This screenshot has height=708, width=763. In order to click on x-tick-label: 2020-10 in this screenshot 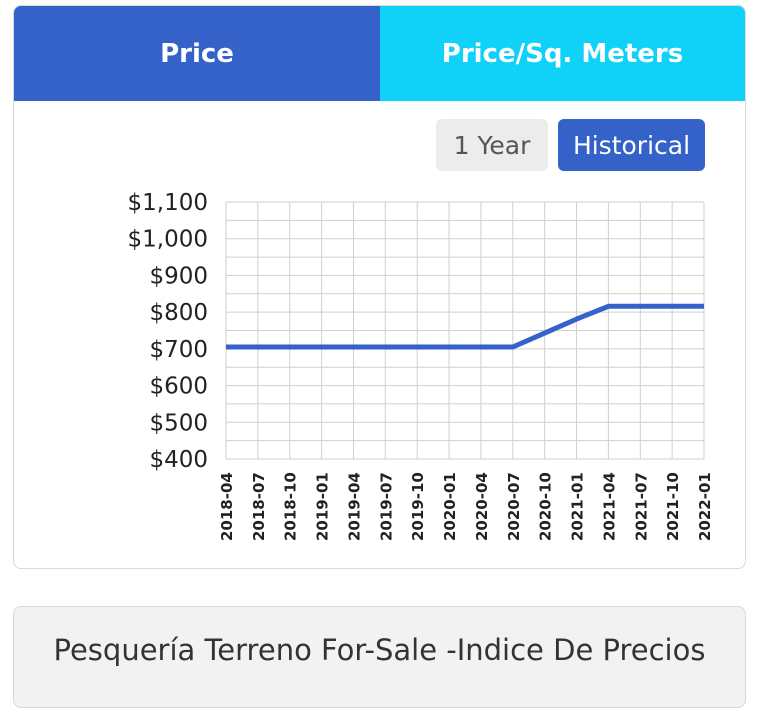, I will do `click(546, 506)`.